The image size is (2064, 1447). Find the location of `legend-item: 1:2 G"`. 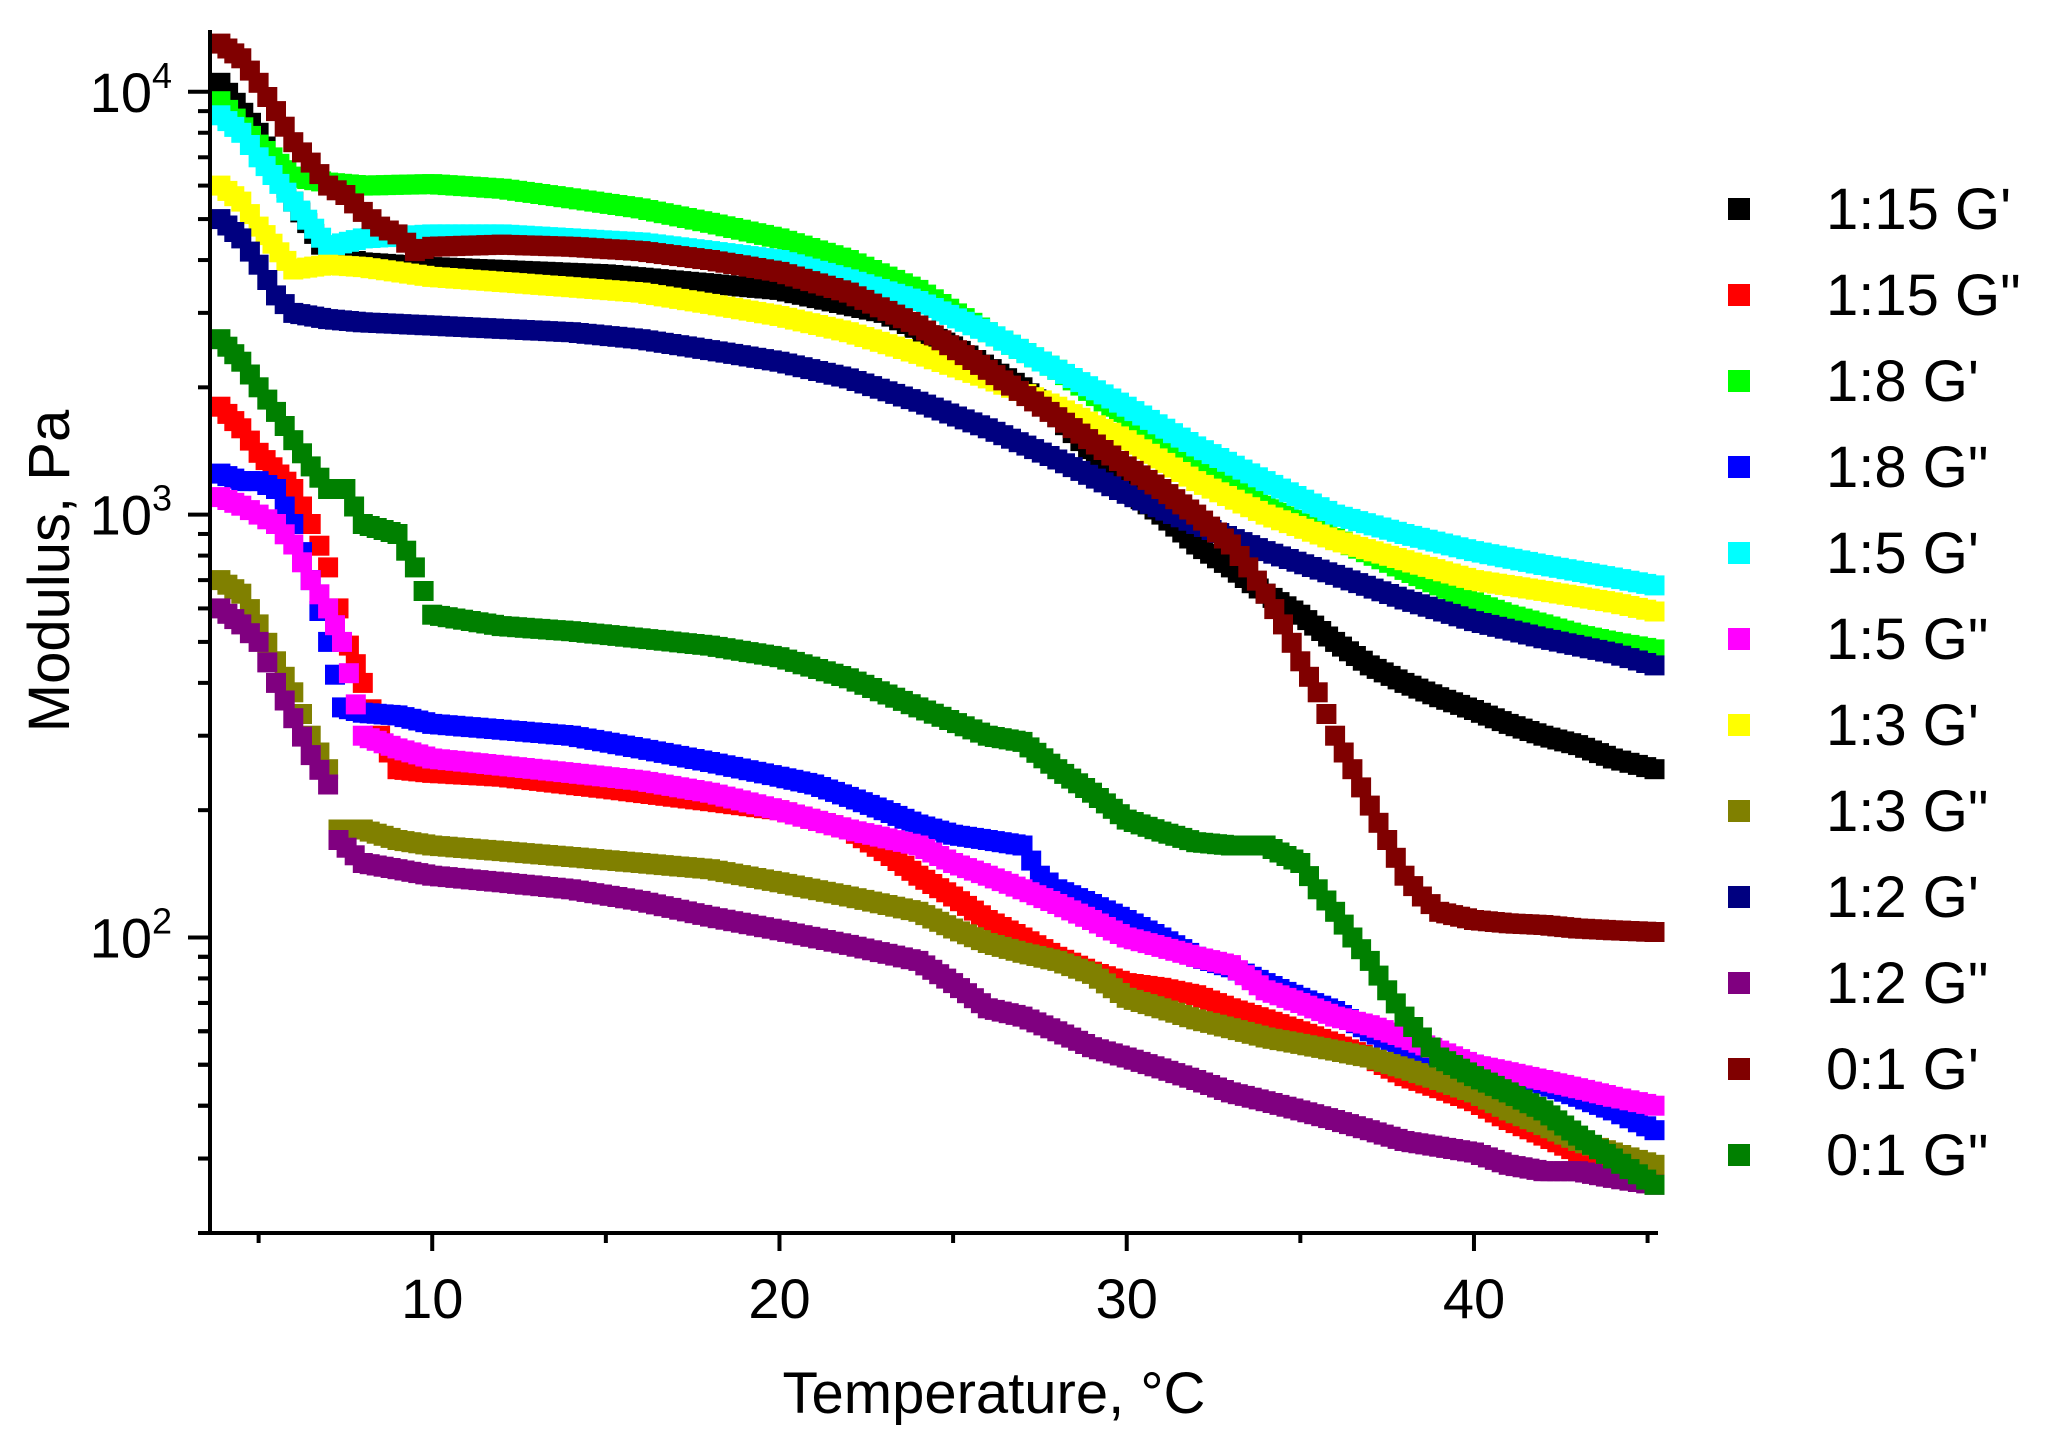

legend-item: 1:2 G" is located at coordinates (1858, 983).